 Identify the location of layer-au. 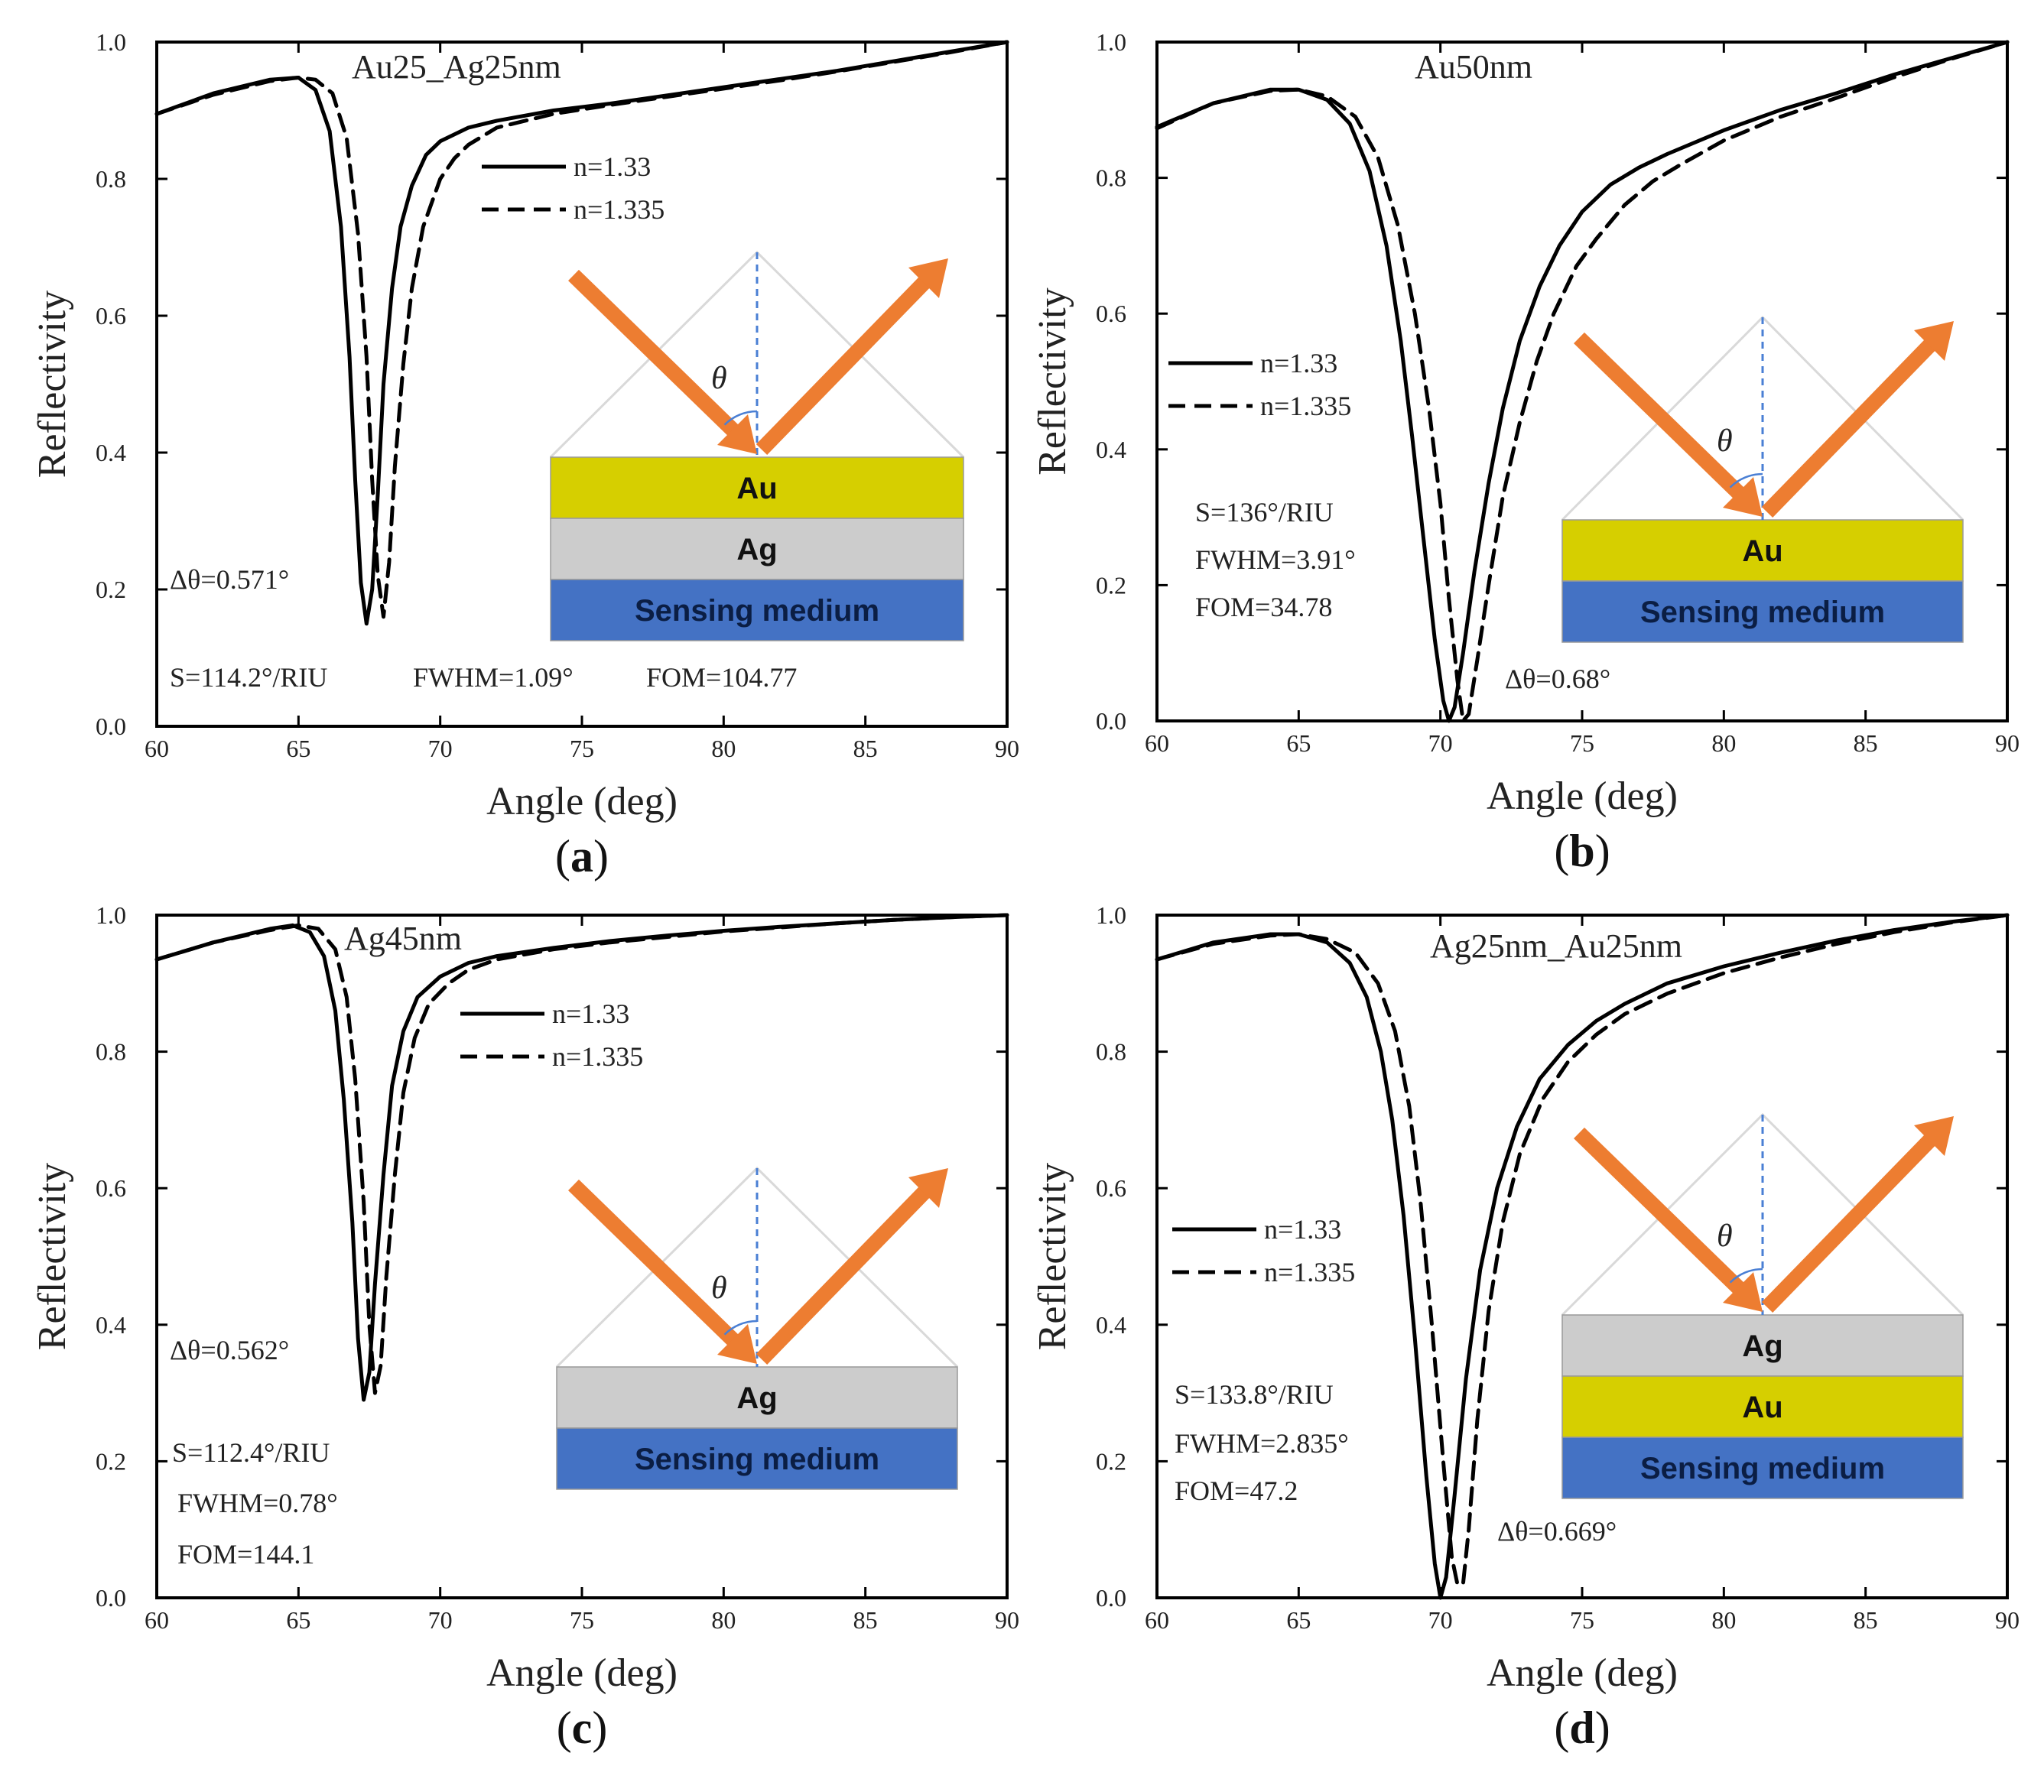
(1762, 550).